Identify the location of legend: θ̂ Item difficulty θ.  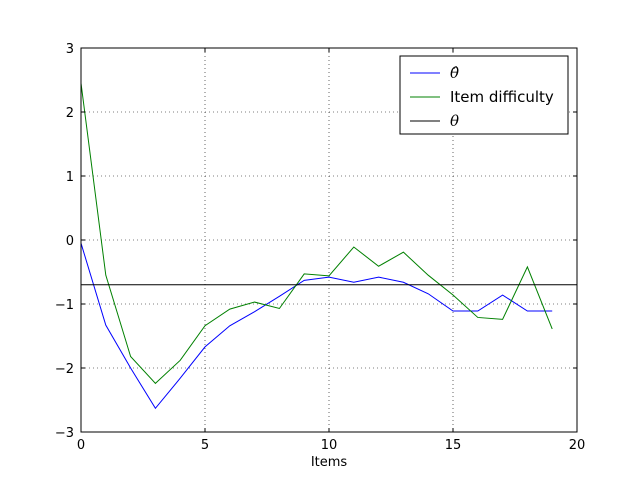
(484, 95).